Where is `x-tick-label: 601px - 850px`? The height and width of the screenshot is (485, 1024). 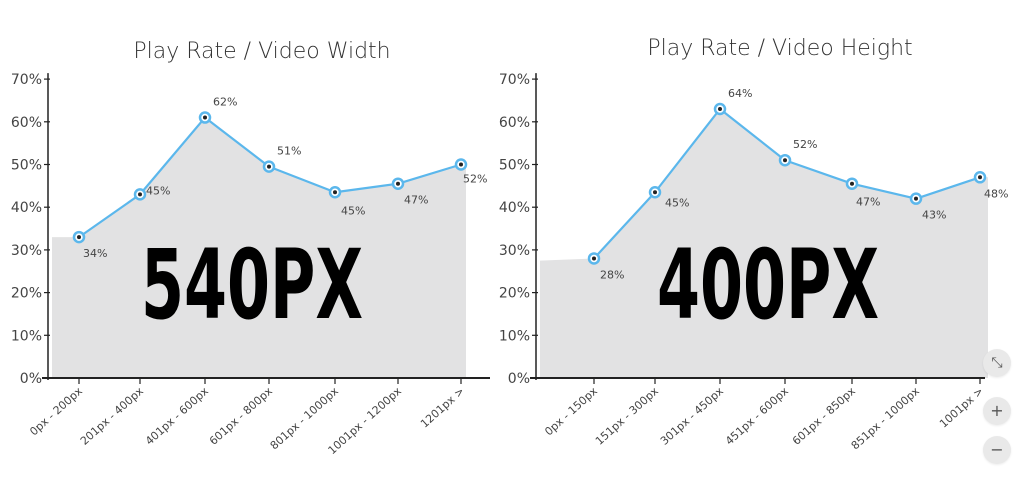 x-tick-label: 601px - 850px is located at coordinates (824, 415).